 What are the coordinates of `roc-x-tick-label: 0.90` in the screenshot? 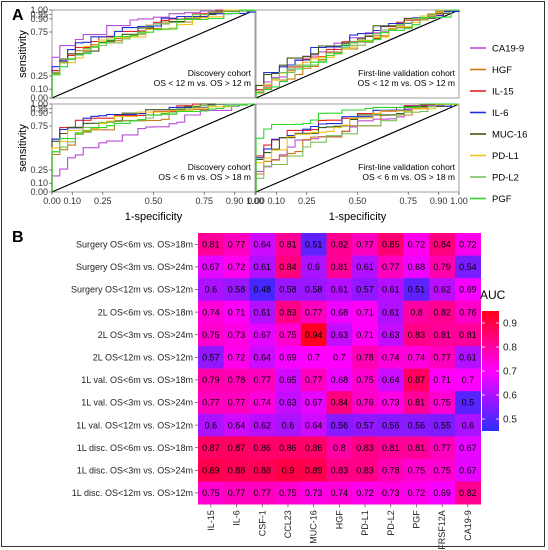 It's located at (235, 201).